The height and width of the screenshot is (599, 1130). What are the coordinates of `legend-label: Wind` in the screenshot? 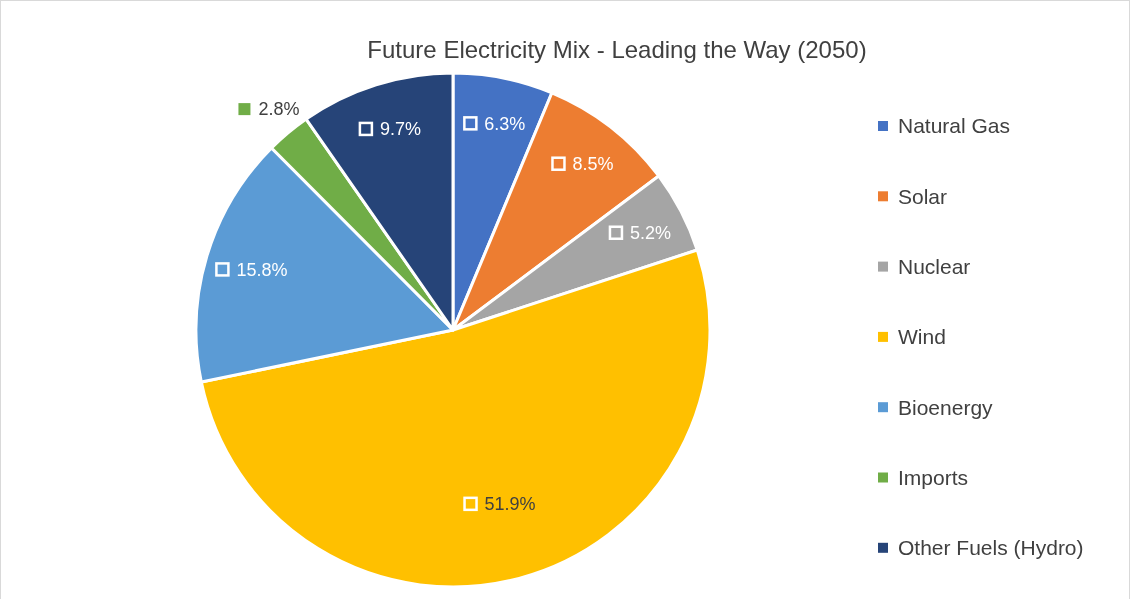 It's located at (922, 337).